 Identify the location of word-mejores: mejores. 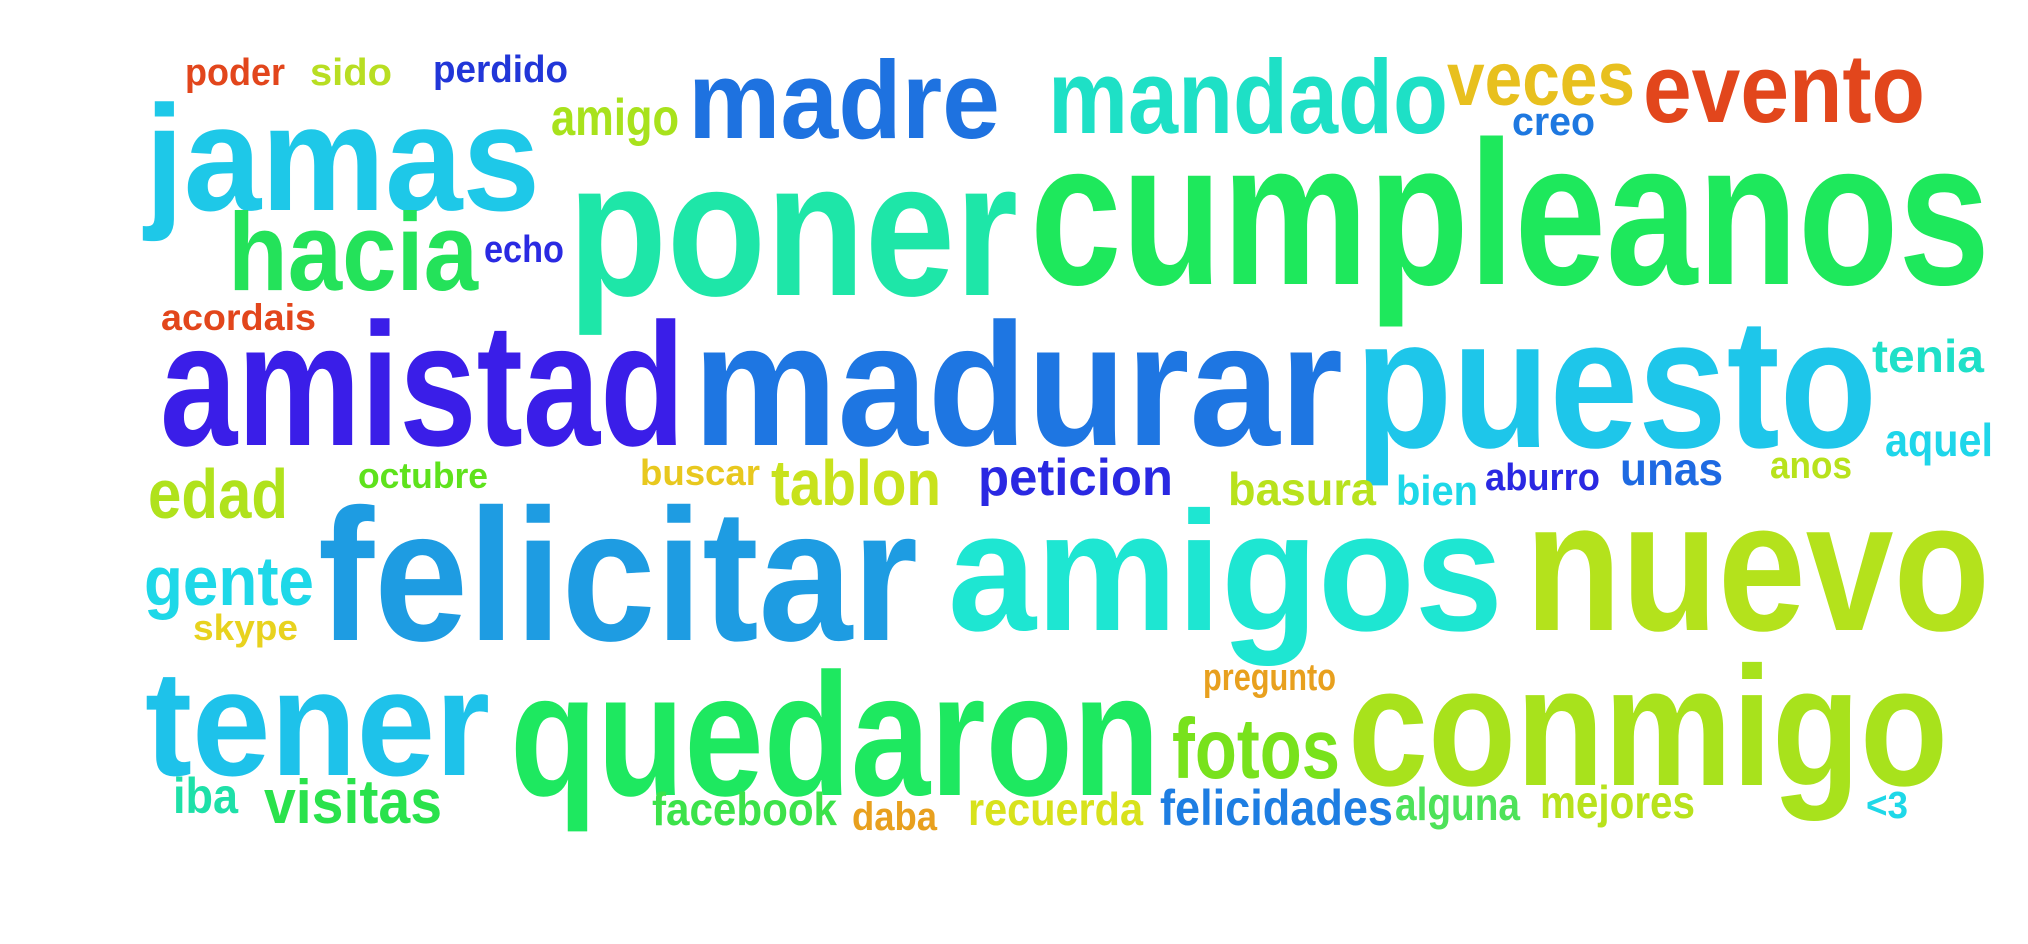
(1617, 802).